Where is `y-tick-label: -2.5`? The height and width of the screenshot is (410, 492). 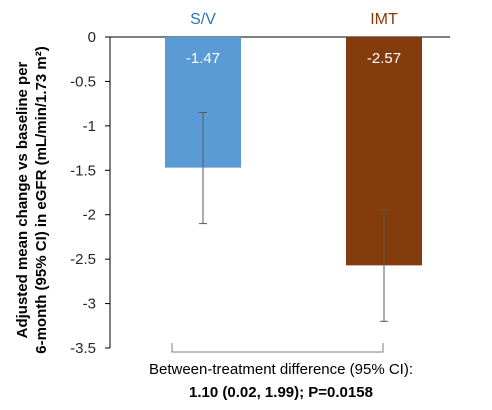
y-tick-label: -2.5 is located at coordinates (83, 259).